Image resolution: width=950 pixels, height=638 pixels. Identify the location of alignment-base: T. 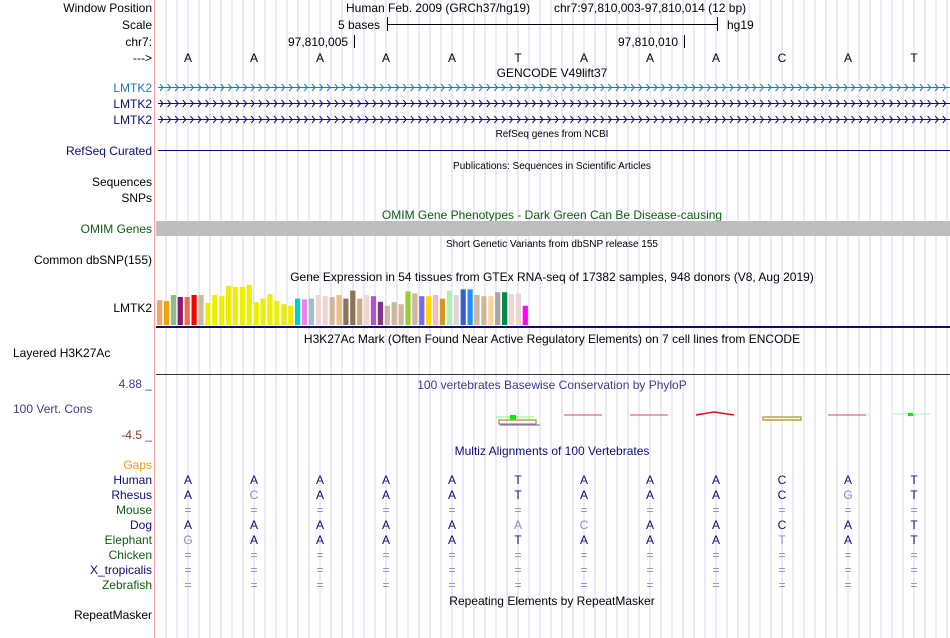
(914, 480).